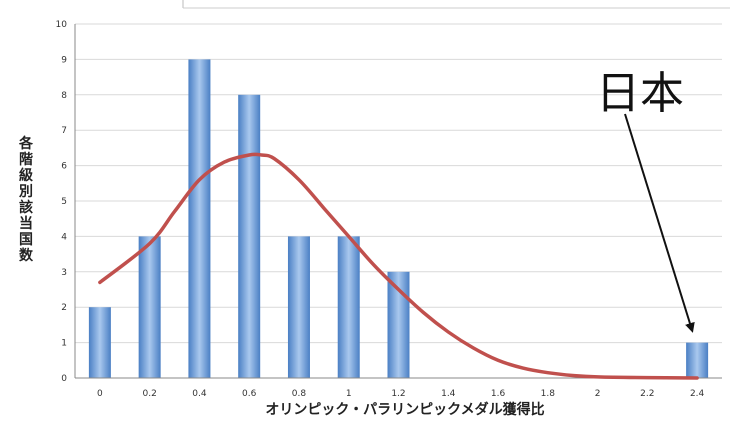 The width and height of the screenshot is (730, 437). What do you see at coordinates (199, 394) in the screenshot?
I see `x-tick-label: 0.4` at bounding box center [199, 394].